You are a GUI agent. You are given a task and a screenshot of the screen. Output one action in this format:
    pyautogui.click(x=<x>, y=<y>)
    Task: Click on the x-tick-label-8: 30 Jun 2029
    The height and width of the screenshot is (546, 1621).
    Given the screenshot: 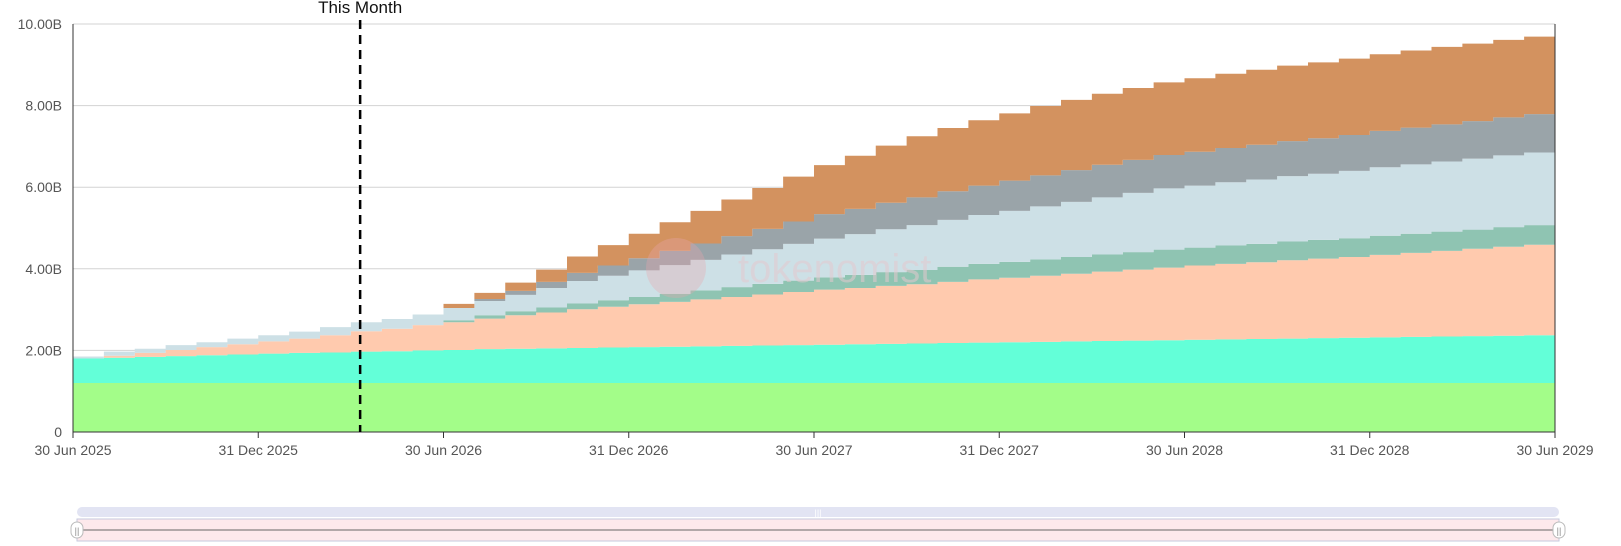 What is the action you would take?
    pyautogui.click(x=1554, y=450)
    